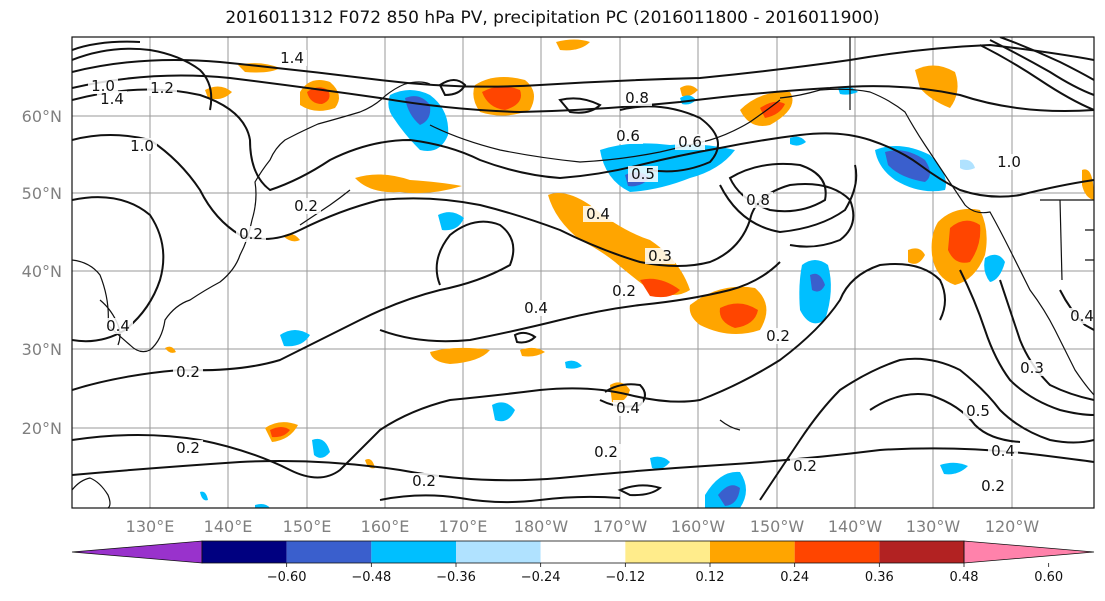 This screenshot has height=601, width=1105. I want to click on lon-label: 140°E, so click(228, 526).